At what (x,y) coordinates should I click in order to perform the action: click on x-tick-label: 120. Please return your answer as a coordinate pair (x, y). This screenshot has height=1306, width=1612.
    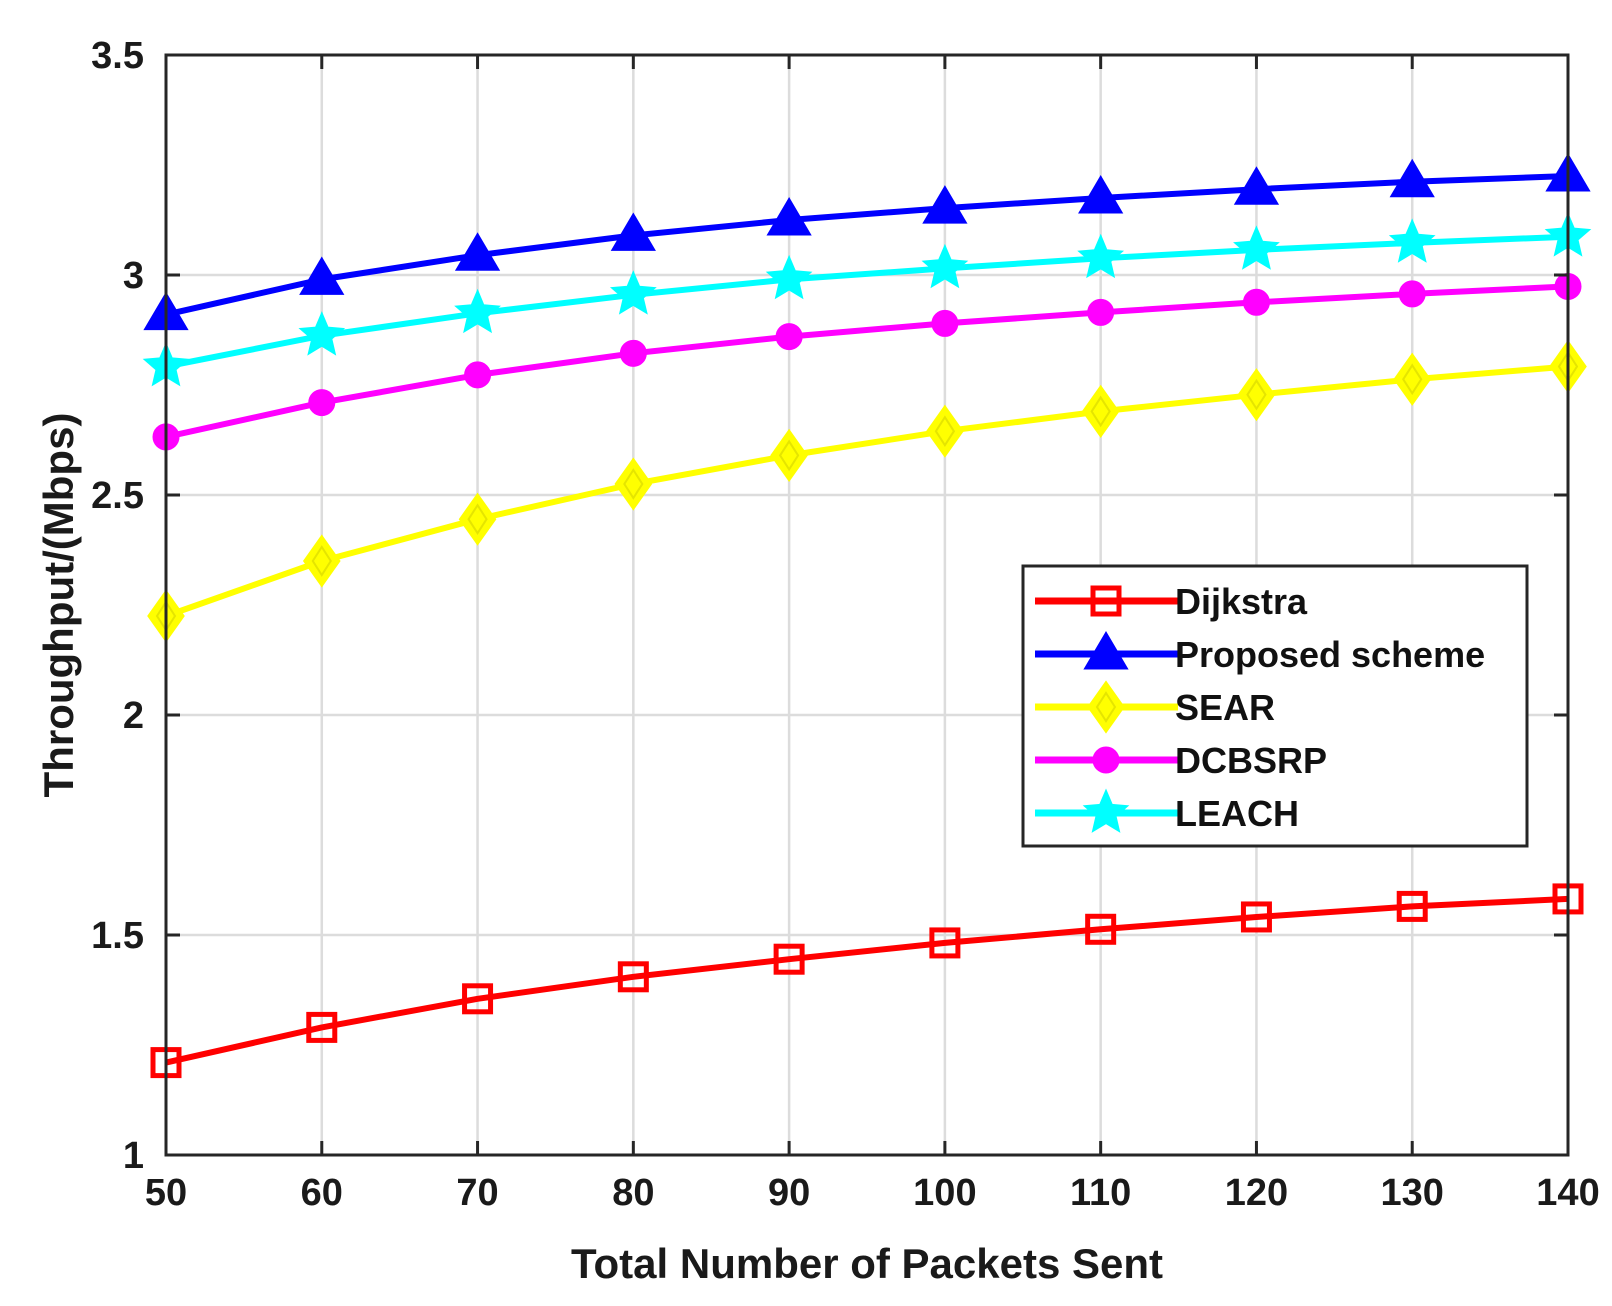
    Looking at the image, I should click on (1256, 1193).